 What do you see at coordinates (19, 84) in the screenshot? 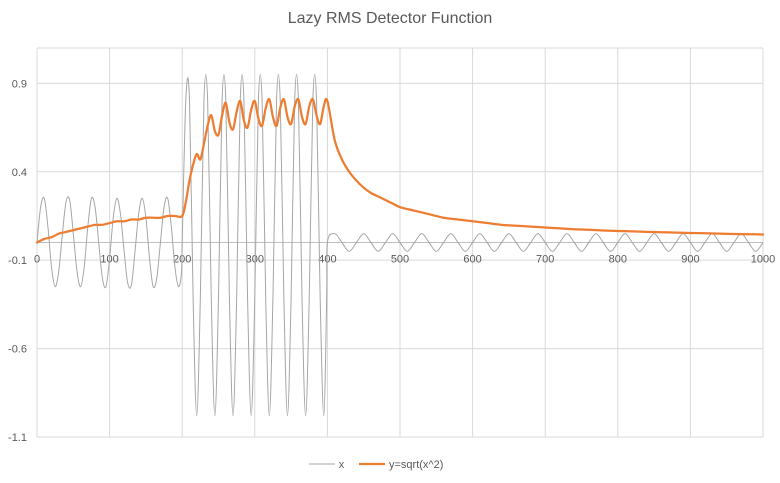
I see `y-tick-label: 0.9` at bounding box center [19, 84].